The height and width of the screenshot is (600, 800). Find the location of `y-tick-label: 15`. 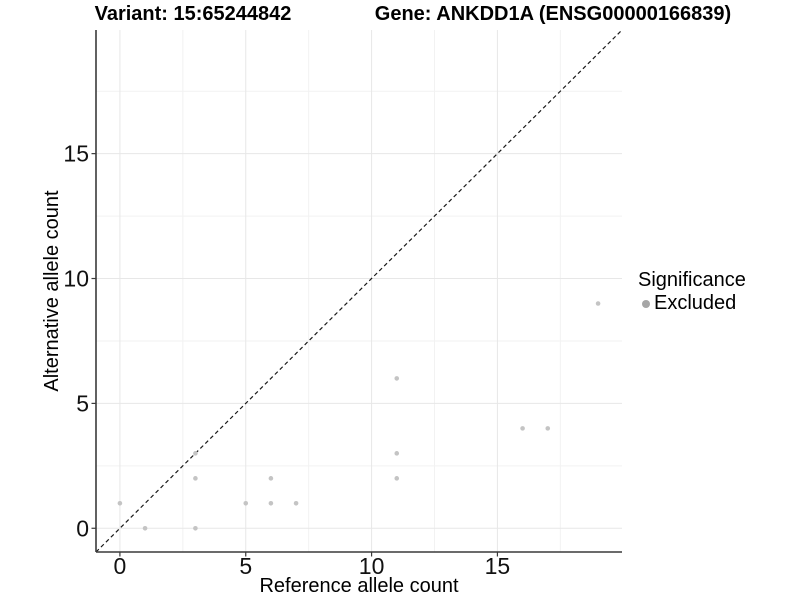

y-tick-label: 15 is located at coordinates (76, 154).